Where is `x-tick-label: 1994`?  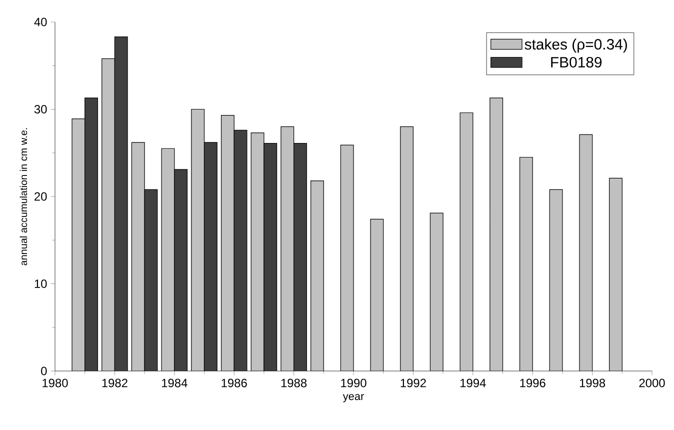
x-tick-label: 1994 is located at coordinates (473, 383).